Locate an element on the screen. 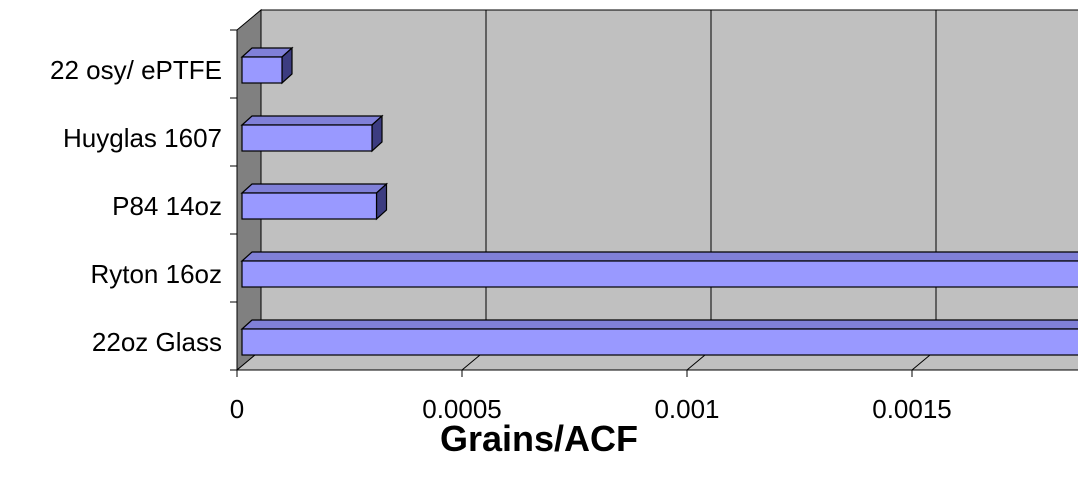 The image size is (1078, 498). bar-top-ryton-16oz is located at coordinates (659, 256).